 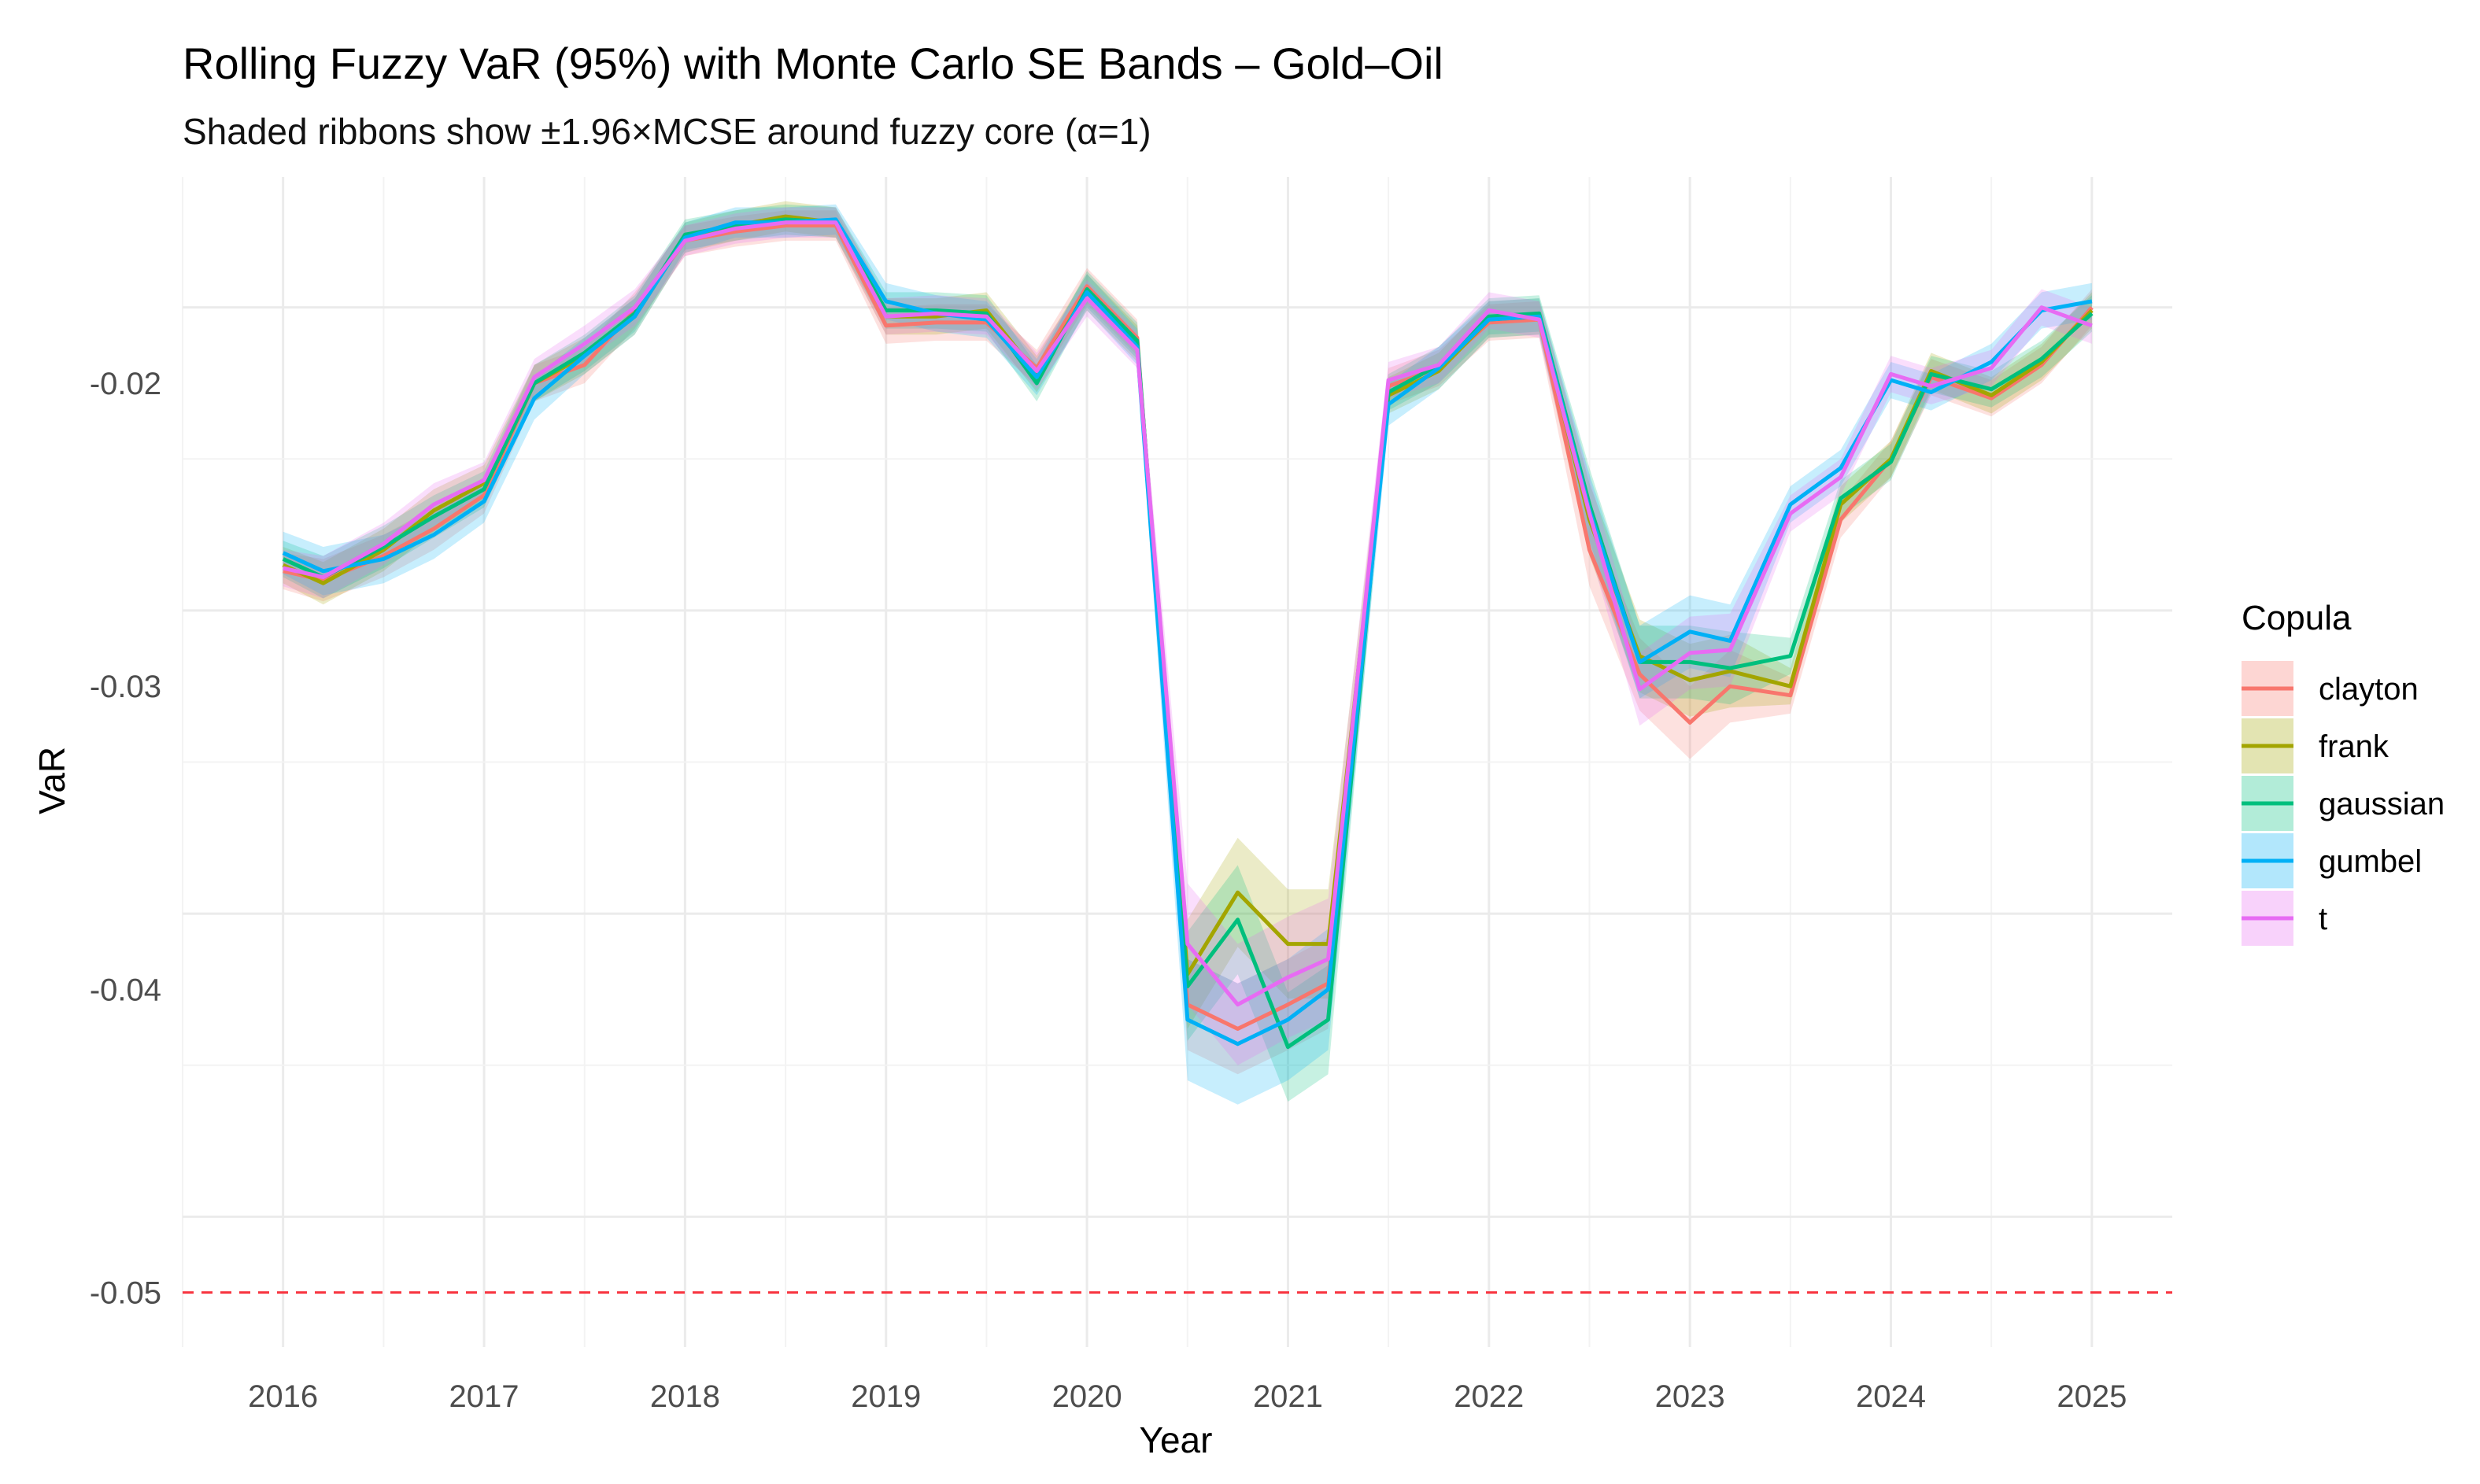 What do you see at coordinates (2297, 618) in the screenshot?
I see `legend-title: Copula` at bounding box center [2297, 618].